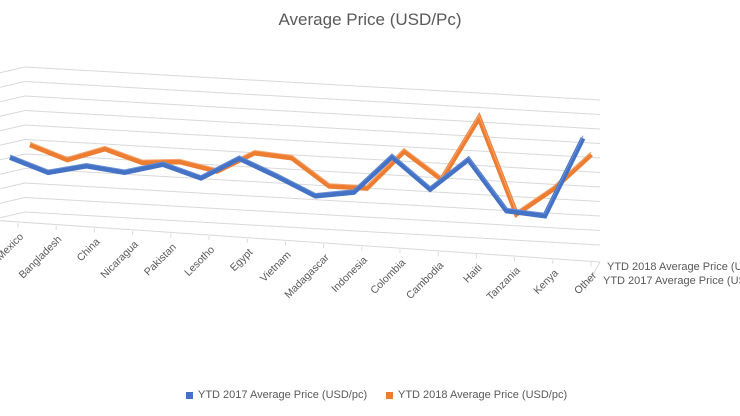 The height and width of the screenshot is (416, 740). I want to click on legend-swatch-2018, so click(389, 395).